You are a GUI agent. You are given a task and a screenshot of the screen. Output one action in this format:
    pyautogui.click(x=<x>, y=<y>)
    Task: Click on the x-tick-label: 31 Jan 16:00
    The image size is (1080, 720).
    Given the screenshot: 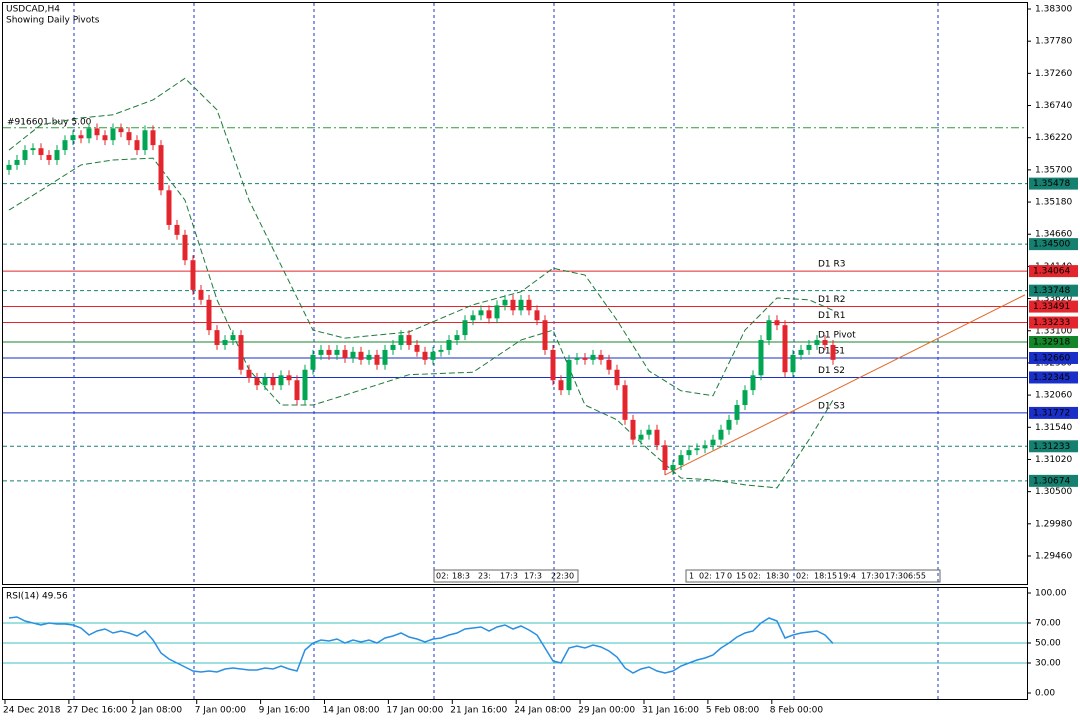 What is the action you would take?
    pyautogui.click(x=670, y=711)
    